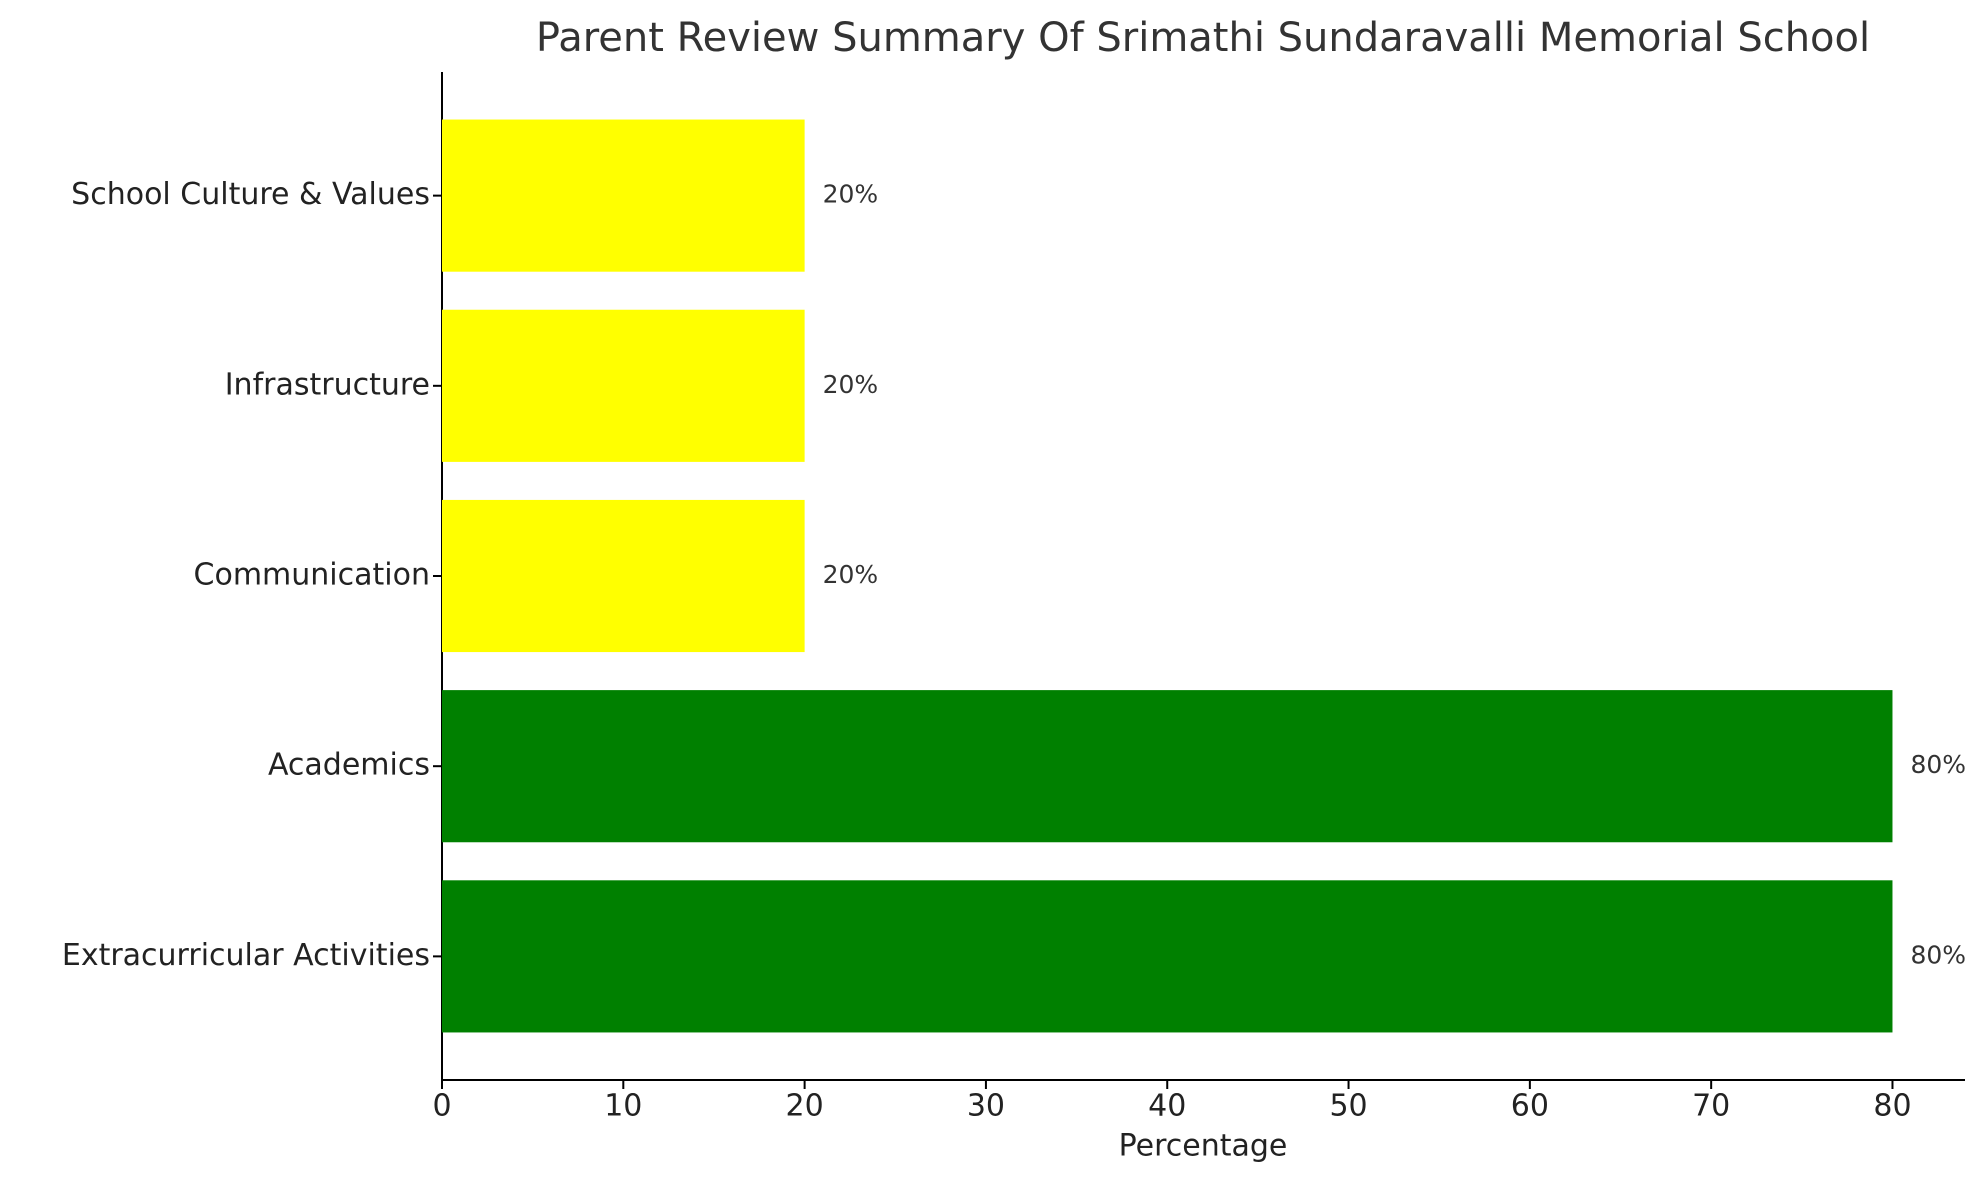  Describe the element at coordinates (327, 384) in the screenshot. I see `y-tick-label: Infrastructure` at that location.